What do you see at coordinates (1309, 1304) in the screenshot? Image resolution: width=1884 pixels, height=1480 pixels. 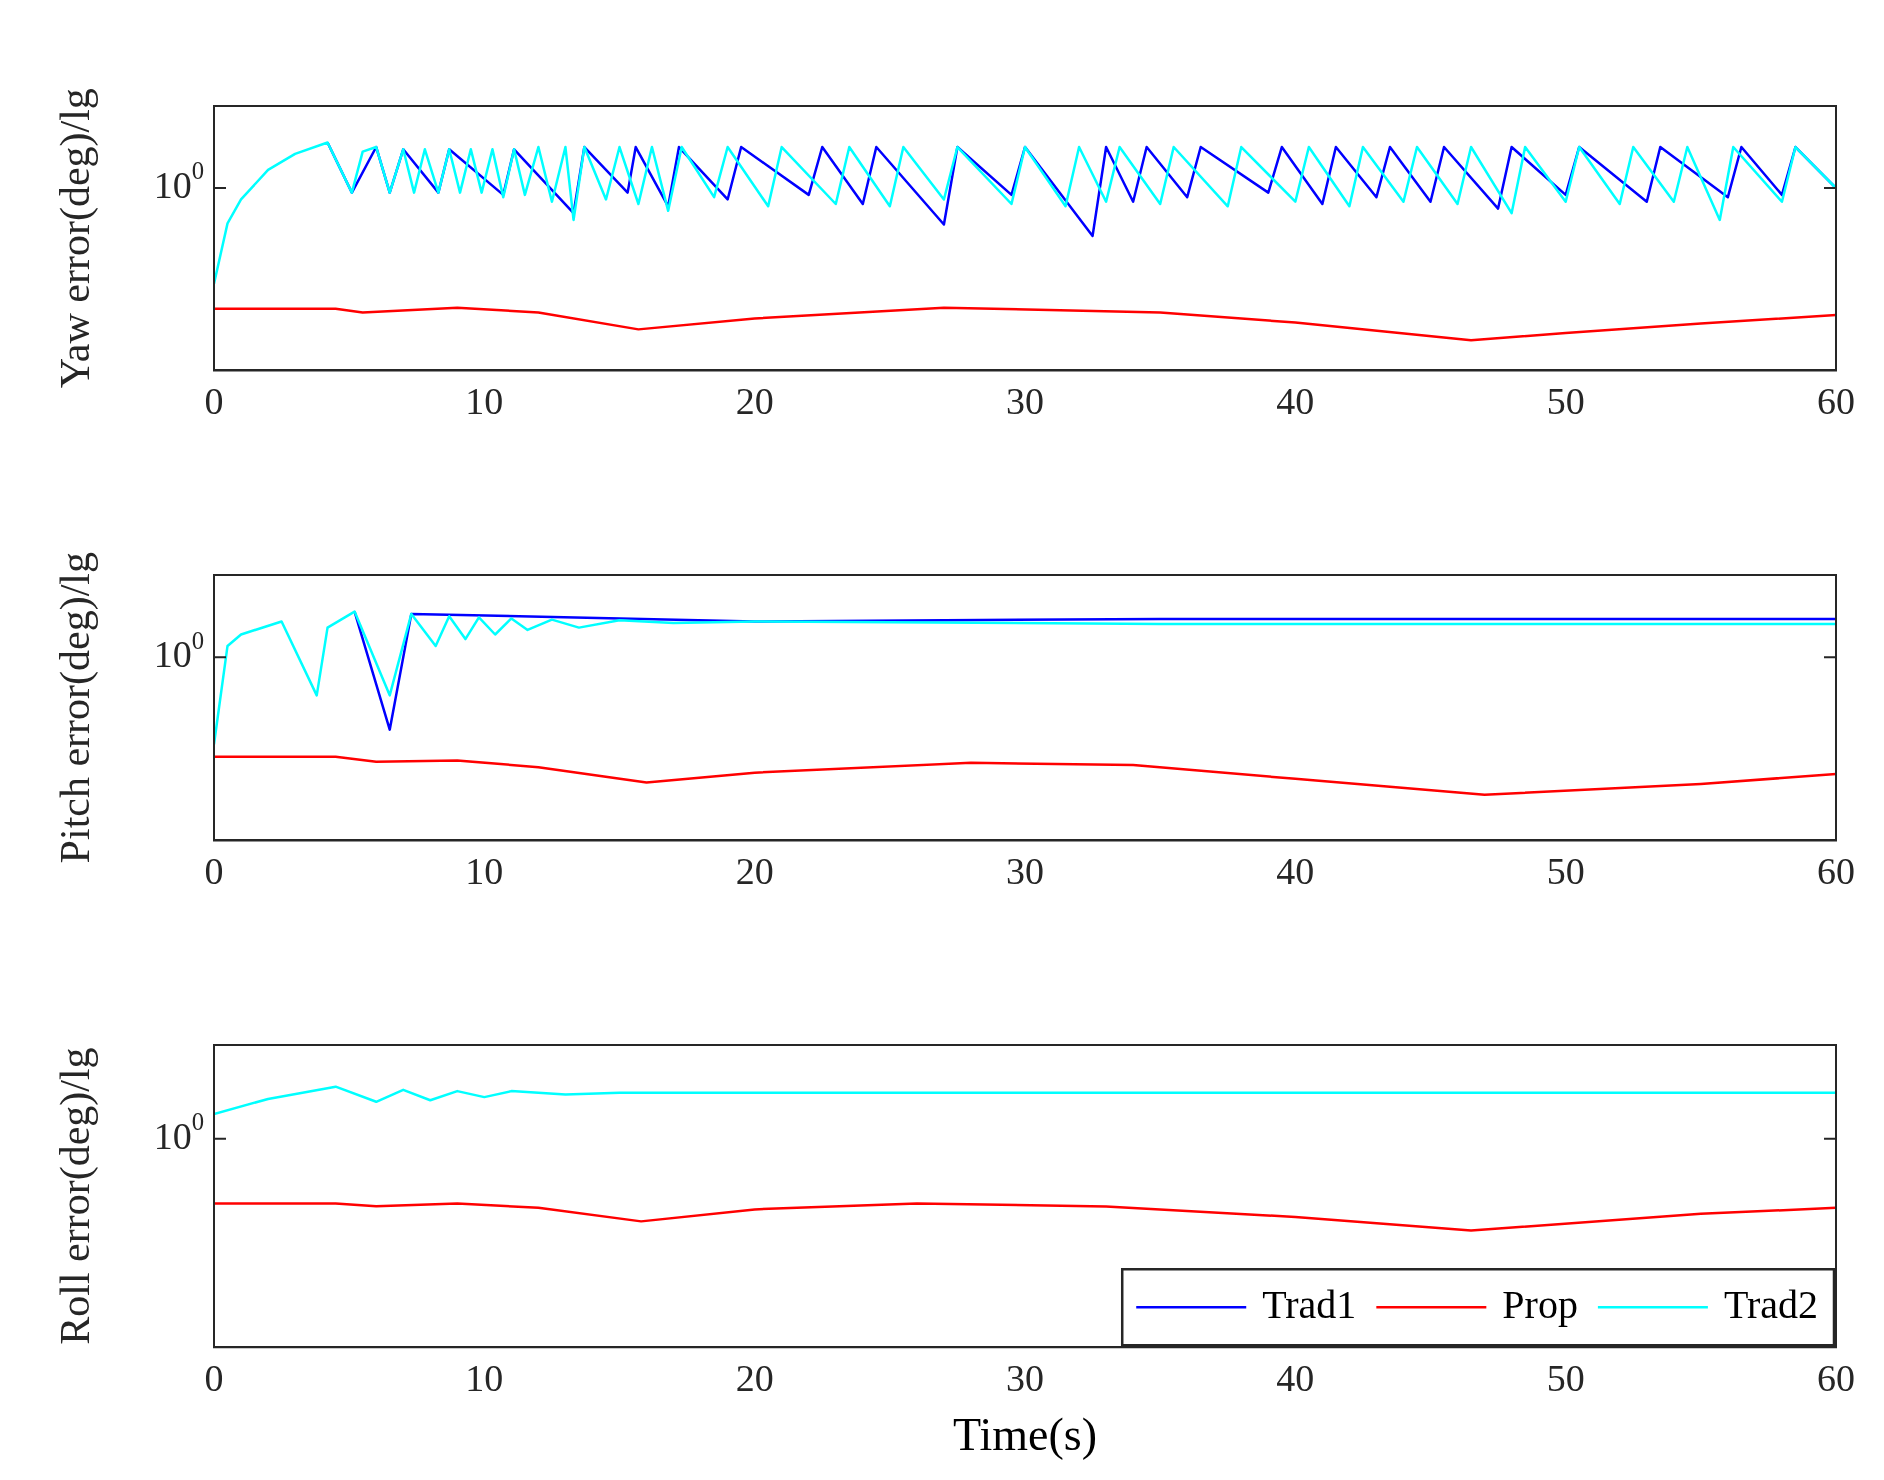 I see `legend-label: Trad1` at bounding box center [1309, 1304].